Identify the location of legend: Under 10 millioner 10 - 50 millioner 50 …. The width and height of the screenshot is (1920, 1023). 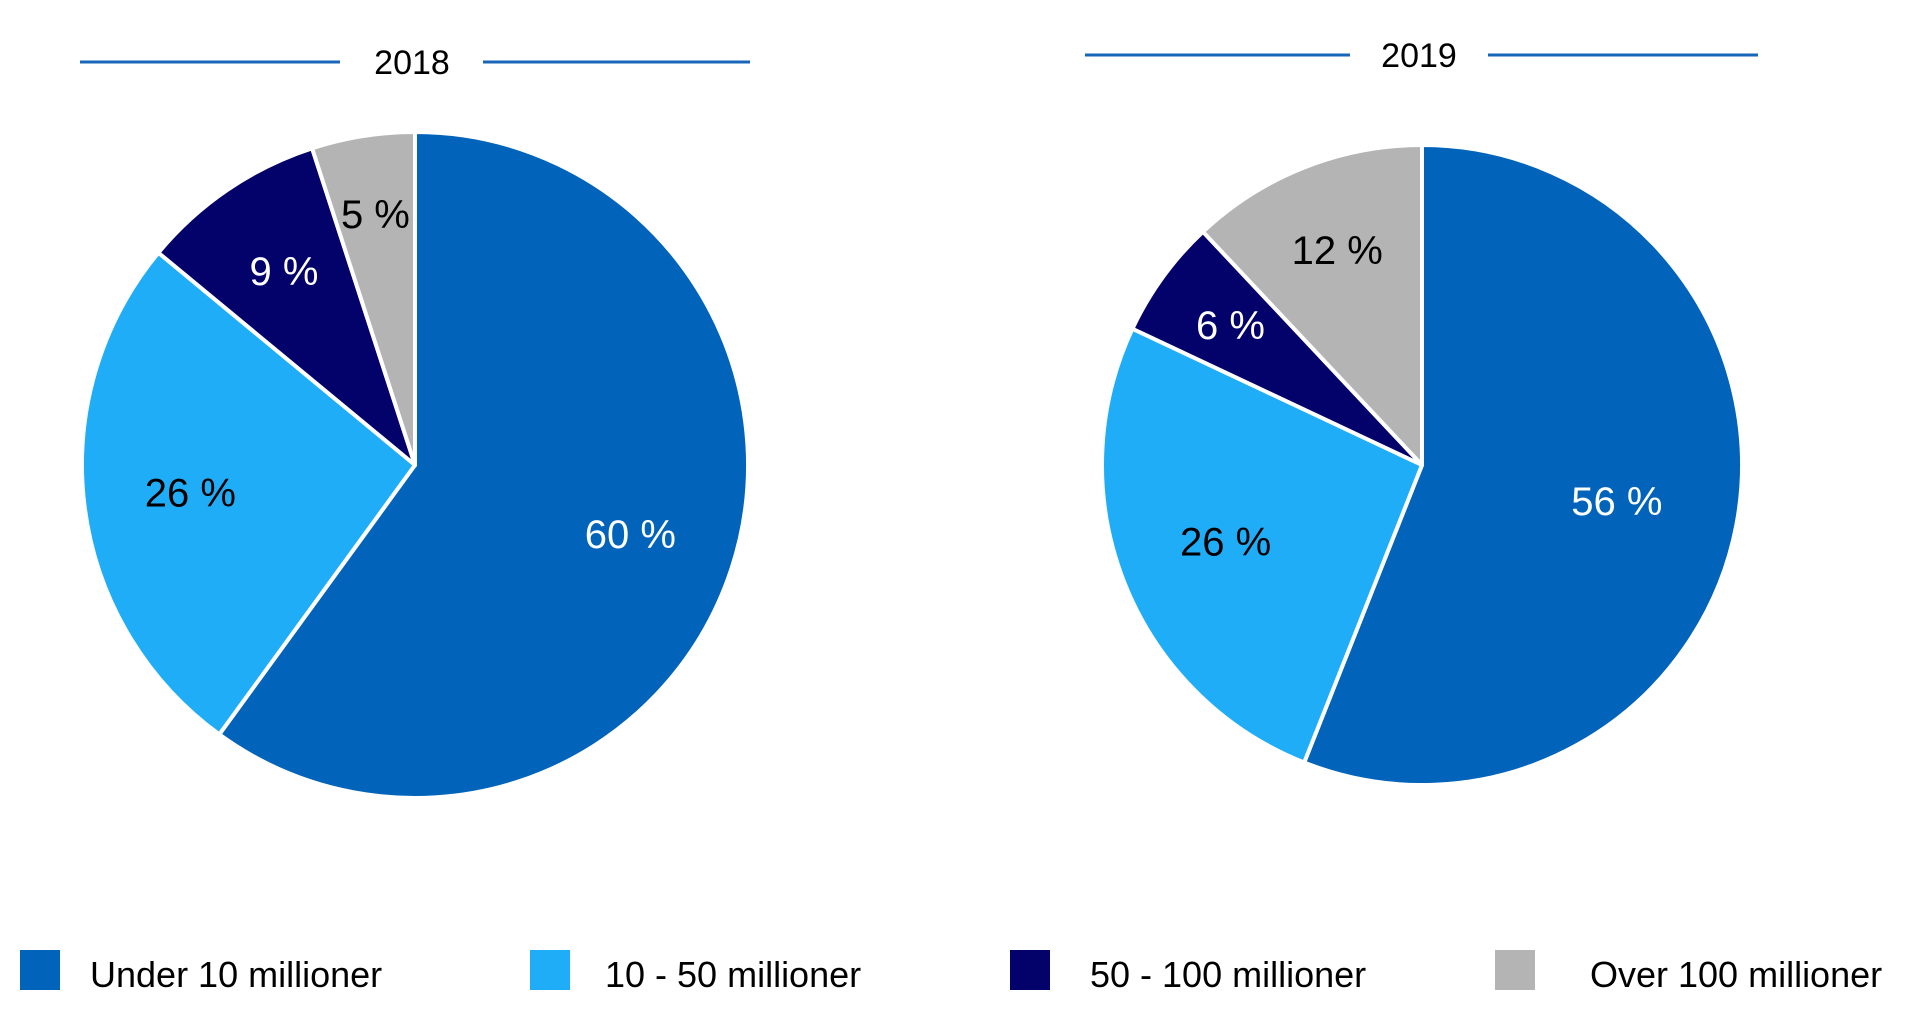
(960, 980).